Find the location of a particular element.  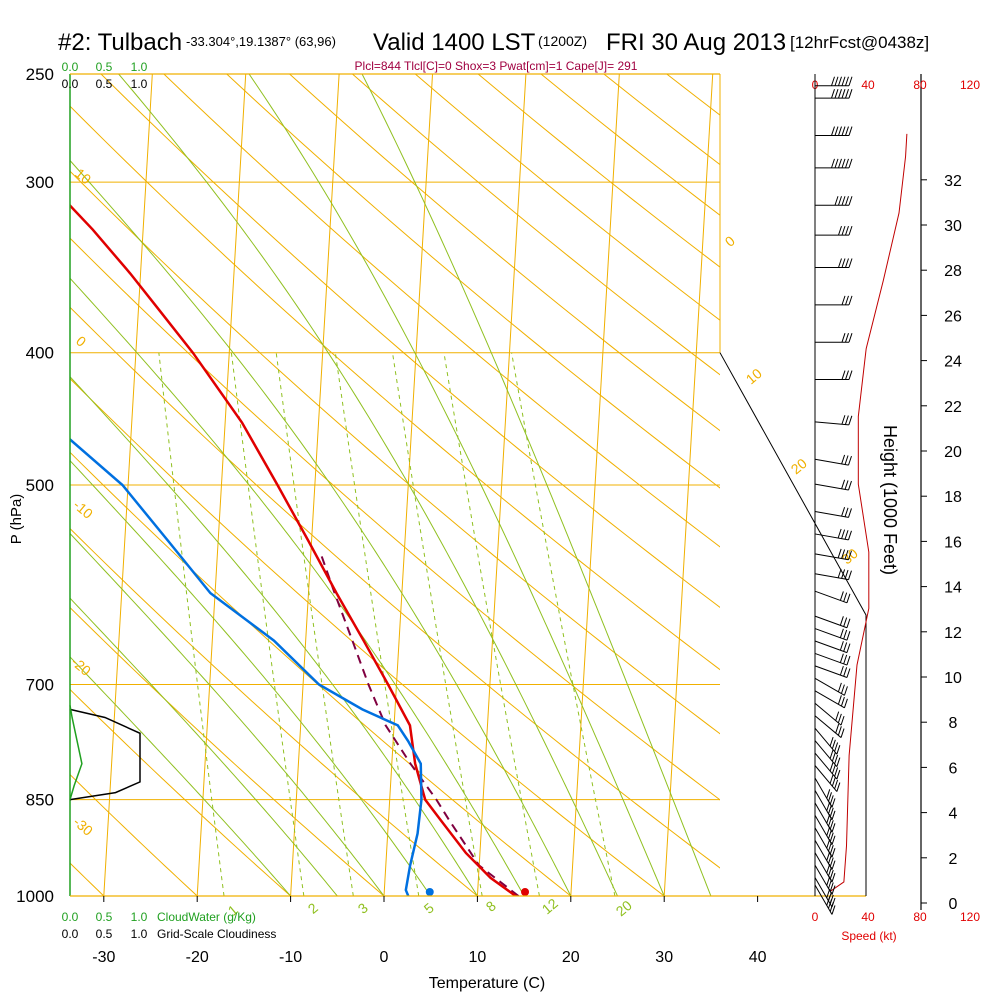

cloudiness-label: Grid-Scale Cloudiness is located at coordinates (216, 934).